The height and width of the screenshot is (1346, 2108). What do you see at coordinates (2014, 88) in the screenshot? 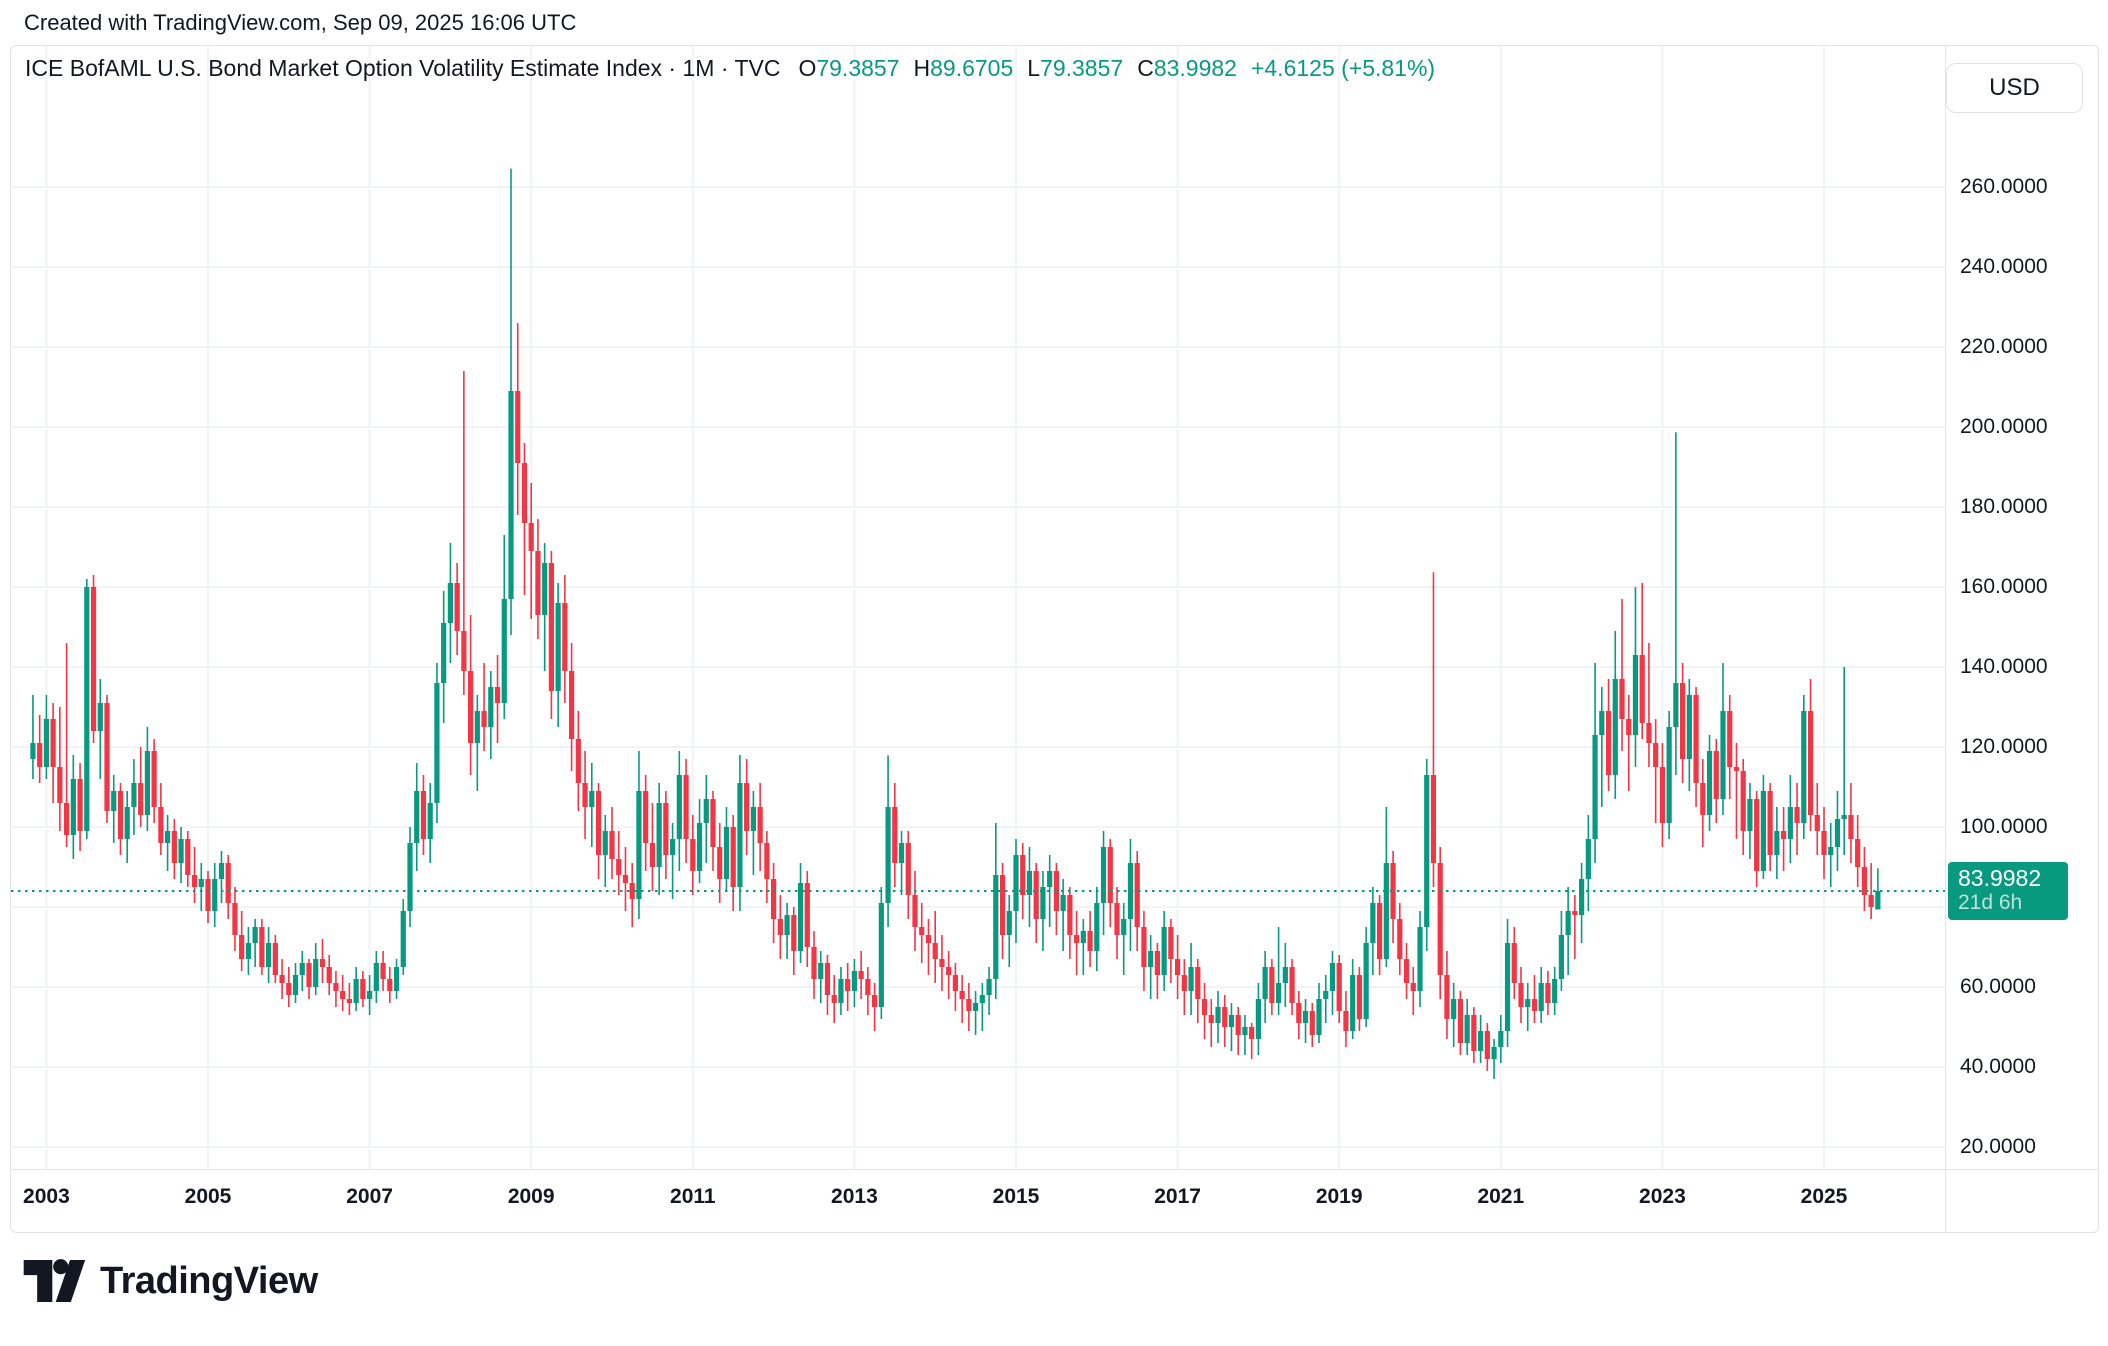
I see `currency-usd-button: USD` at bounding box center [2014, 88].